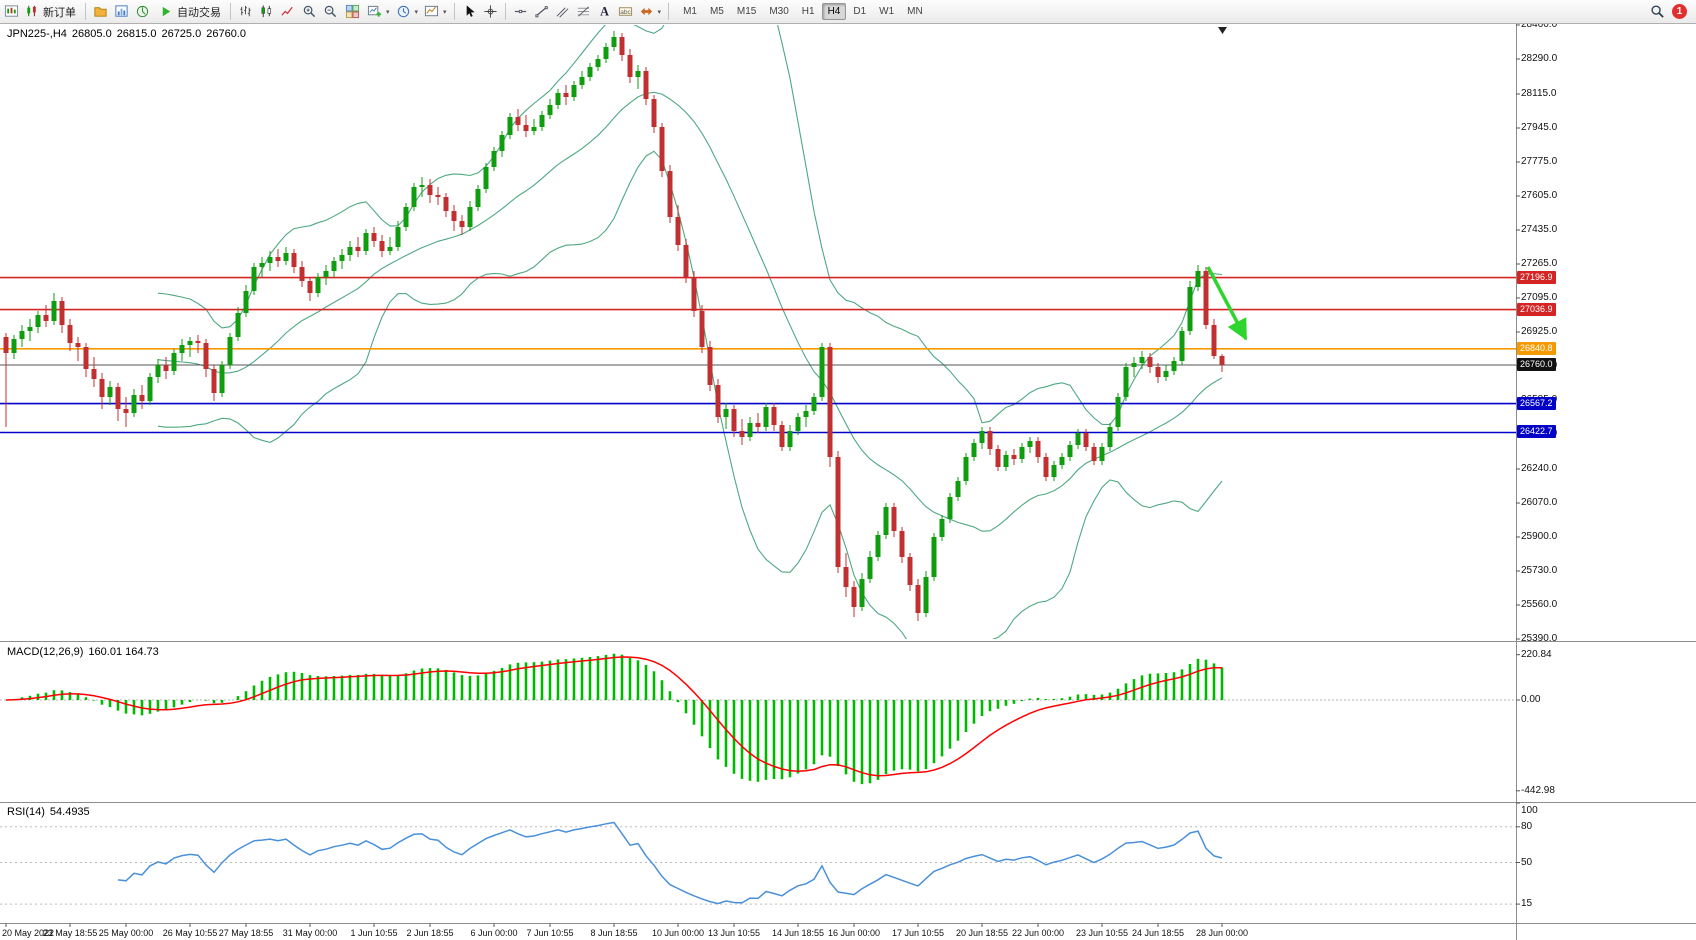 This screenshot has height=940, width=1696. Describe the element at coordinates (1657, 11) in the screenshot. I see `search-icon` at that location.